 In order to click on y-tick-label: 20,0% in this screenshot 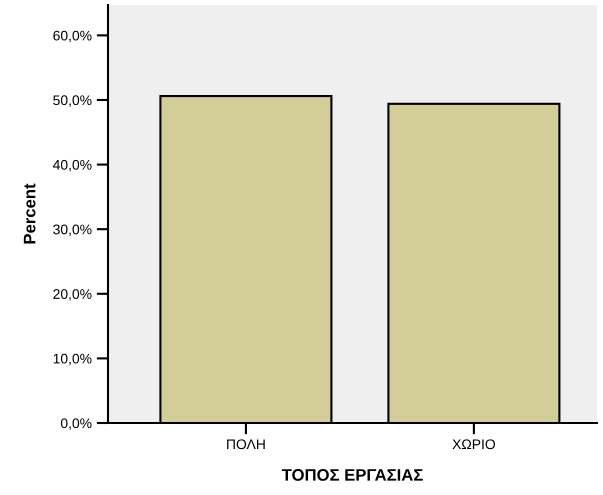, I will do `click(72, 295)`.